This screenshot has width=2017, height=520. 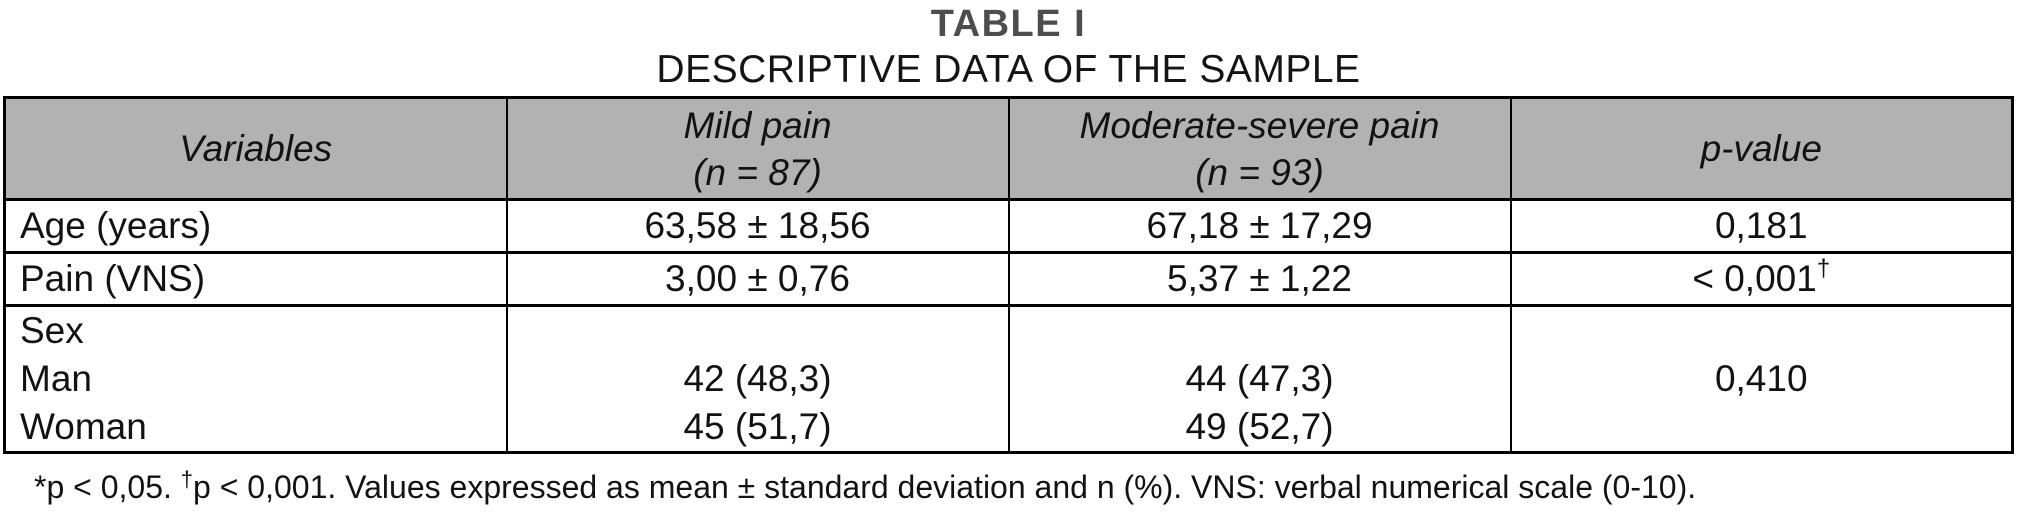 I want to click on header-variables: Variables, so click(x=255, y=148).